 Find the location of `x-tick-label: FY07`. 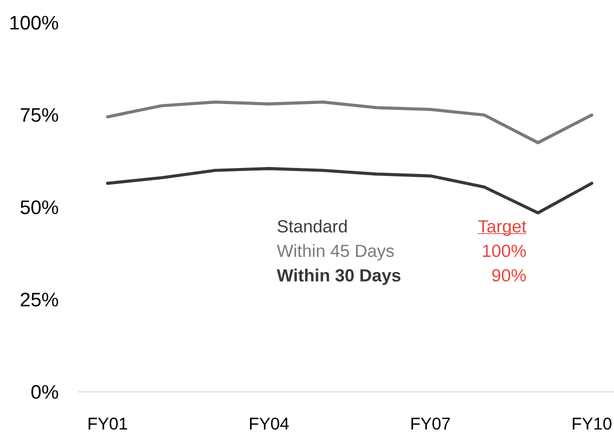

x-tick-label: FY07 is located at coordinates (430, 424).